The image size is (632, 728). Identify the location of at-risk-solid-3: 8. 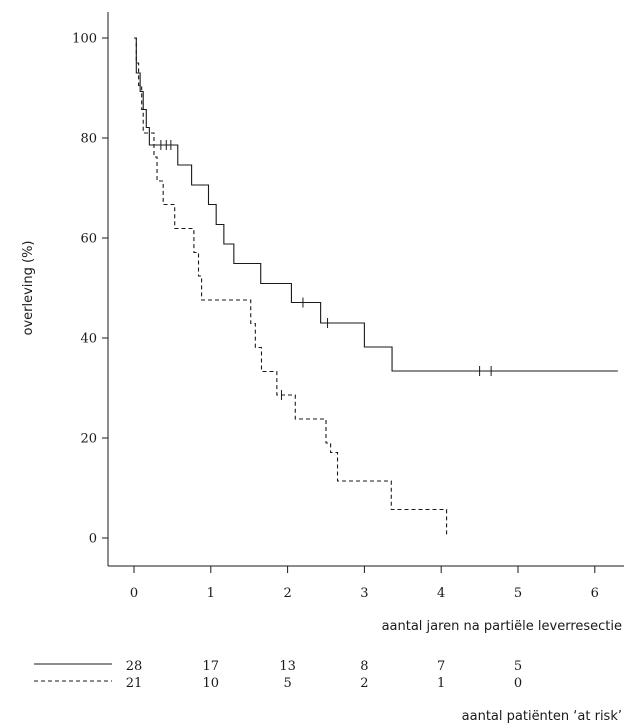
(364, 666).